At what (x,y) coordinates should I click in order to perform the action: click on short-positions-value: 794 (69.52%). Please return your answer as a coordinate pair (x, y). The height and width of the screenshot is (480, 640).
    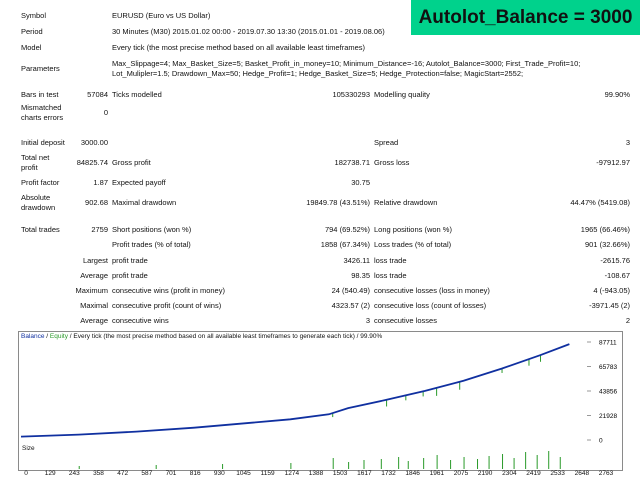
    Looking at the image, I should click on (347, 229).